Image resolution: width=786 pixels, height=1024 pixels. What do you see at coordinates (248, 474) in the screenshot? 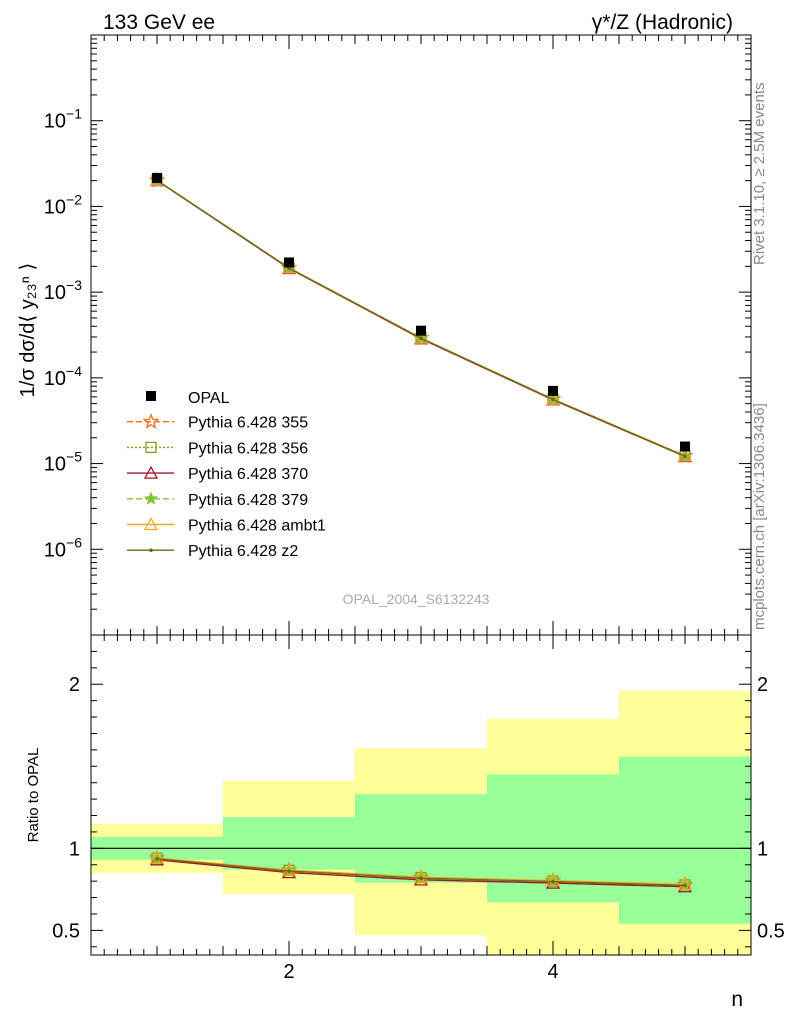
I see `legend-label-2: Pythia 6.428 370` at bounding box center [248, 474].